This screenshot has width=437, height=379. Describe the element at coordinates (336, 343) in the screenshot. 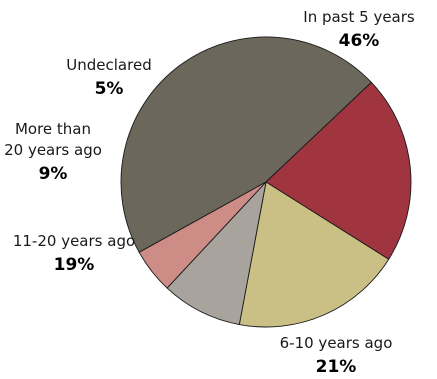

I see `slice-label-6-10-years-ago: 6-10 years ago` at that location.